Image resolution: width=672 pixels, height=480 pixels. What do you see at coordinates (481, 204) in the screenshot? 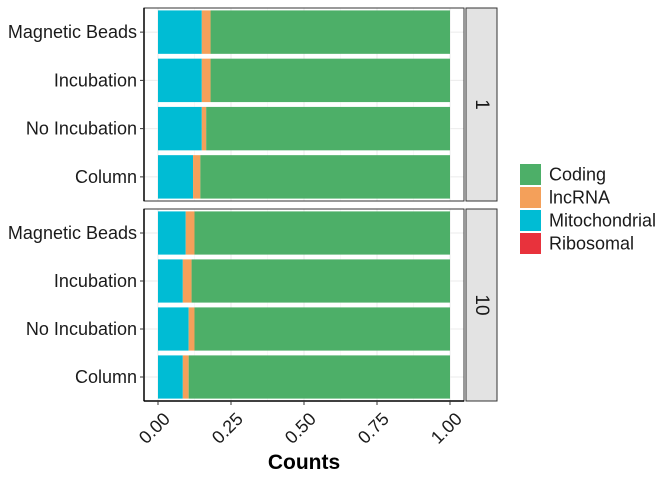
I see `facet-strips: 1 10` at bounding box center [481, 204].